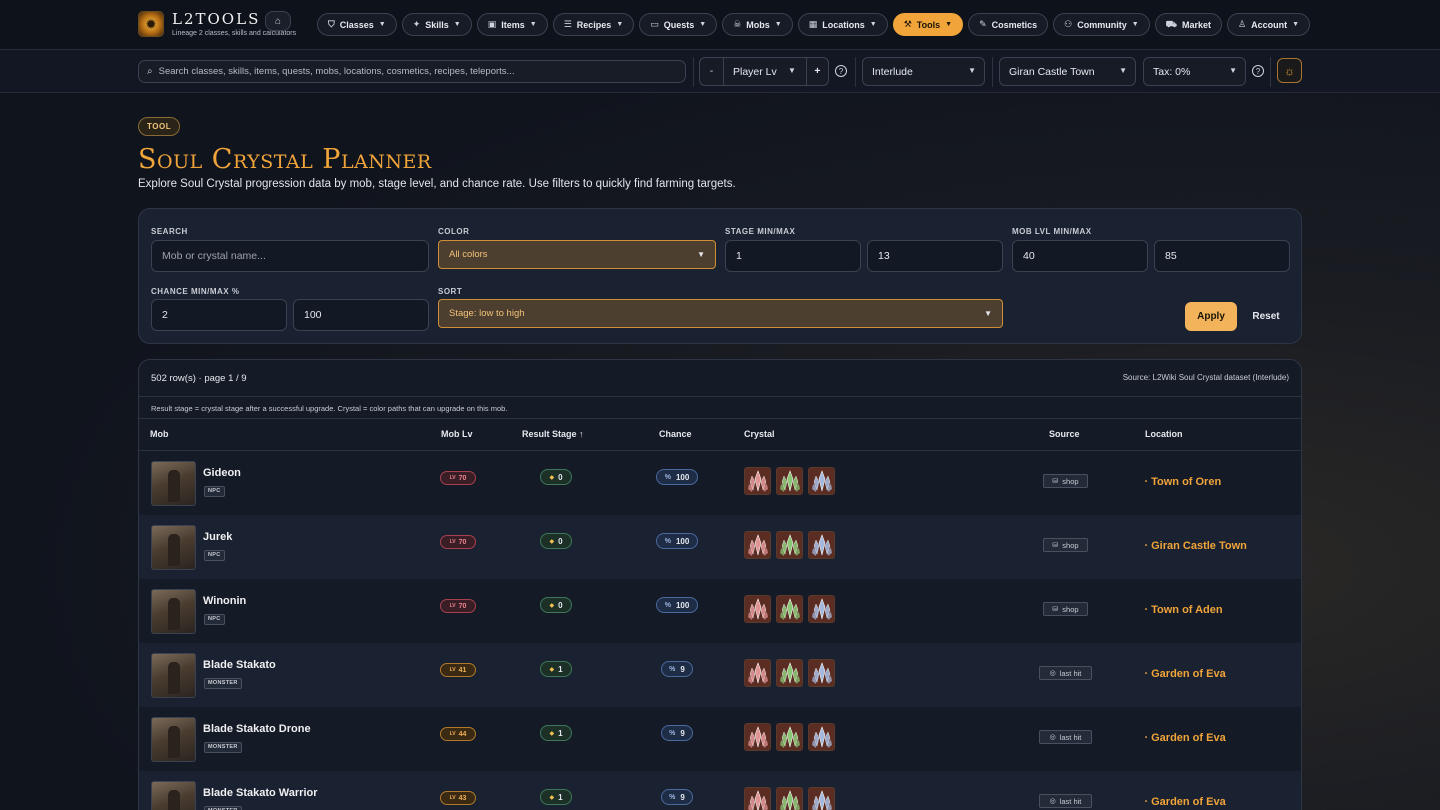 The image size is (1440, 810). What do you see at coordinates (257, 729) in the screenshot?
I see `mob-name: Blade Stakato Drone` at bounding box center [257, 729].